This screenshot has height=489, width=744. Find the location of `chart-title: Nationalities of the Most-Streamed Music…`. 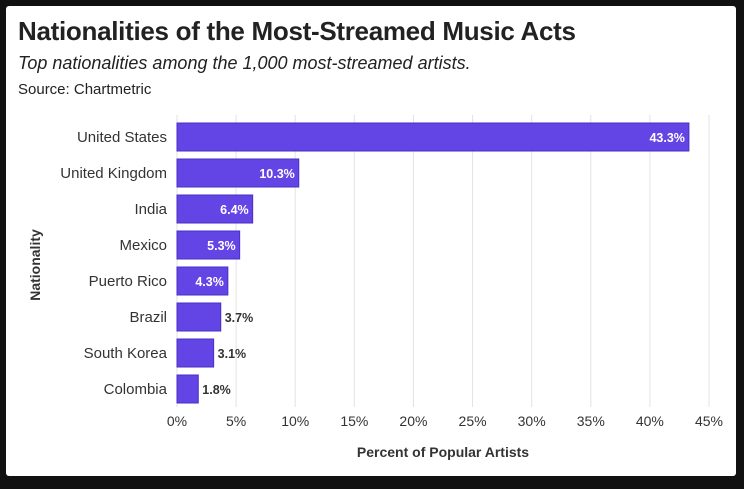

chart-title: Nationalities of the Most-Streamed Music… is located at coordinates (297, 31).